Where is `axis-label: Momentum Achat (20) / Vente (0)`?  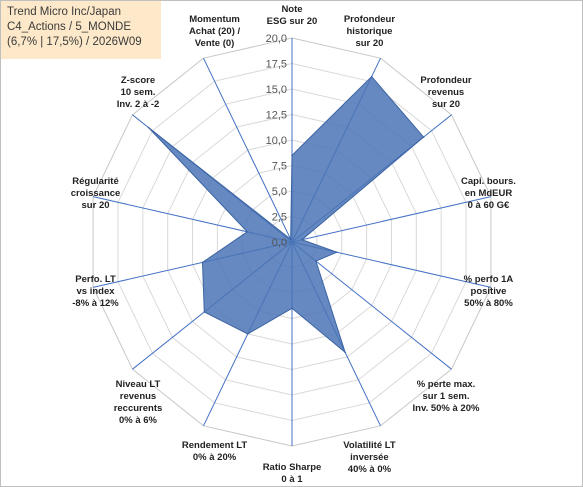 axis-label: Momentum Achat (20) / Vente (0) is located at coordinates (215, 31).